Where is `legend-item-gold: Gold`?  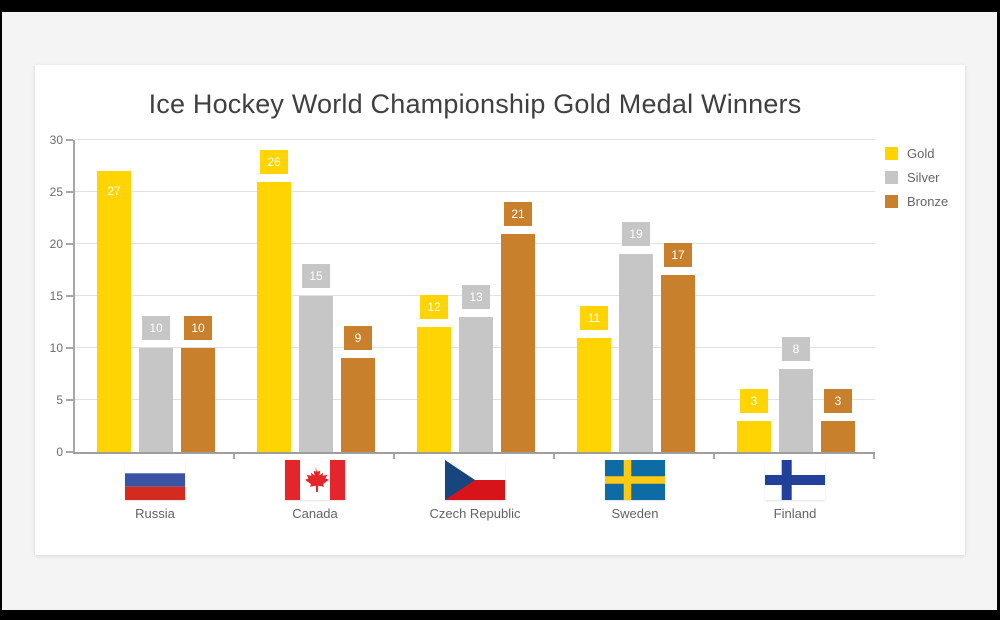
legend-item-gold: Gold is located at coordinates (916, 153).